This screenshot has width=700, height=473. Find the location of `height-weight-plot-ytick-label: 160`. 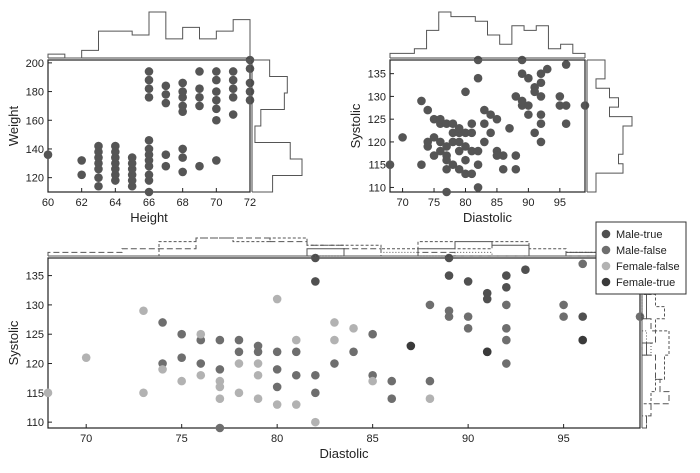

height-weight-plot-ytick-label: 160 is located at coordinates (35, 121).